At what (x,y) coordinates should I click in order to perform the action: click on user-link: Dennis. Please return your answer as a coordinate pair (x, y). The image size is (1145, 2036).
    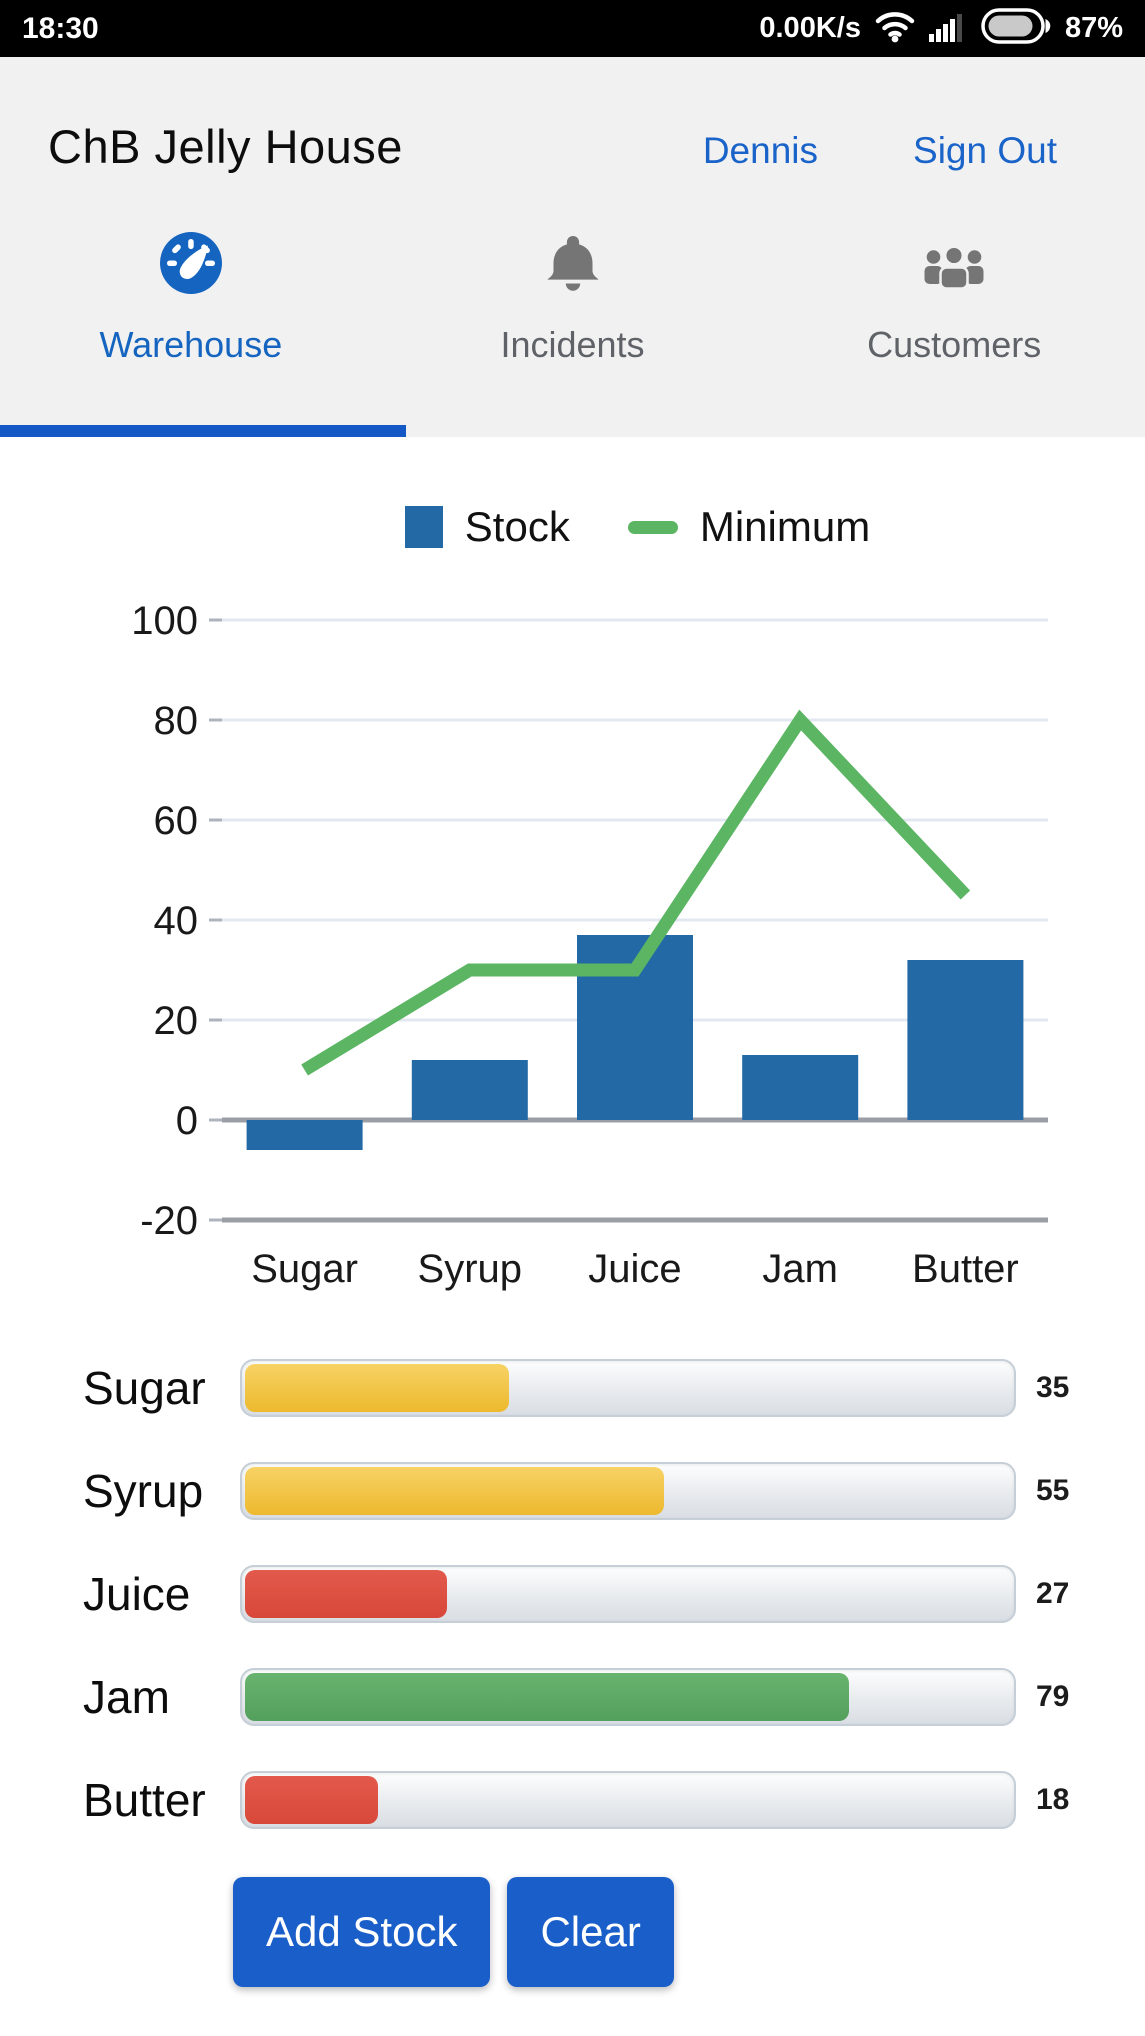
    Looking at the image, I should click on (760, 150).